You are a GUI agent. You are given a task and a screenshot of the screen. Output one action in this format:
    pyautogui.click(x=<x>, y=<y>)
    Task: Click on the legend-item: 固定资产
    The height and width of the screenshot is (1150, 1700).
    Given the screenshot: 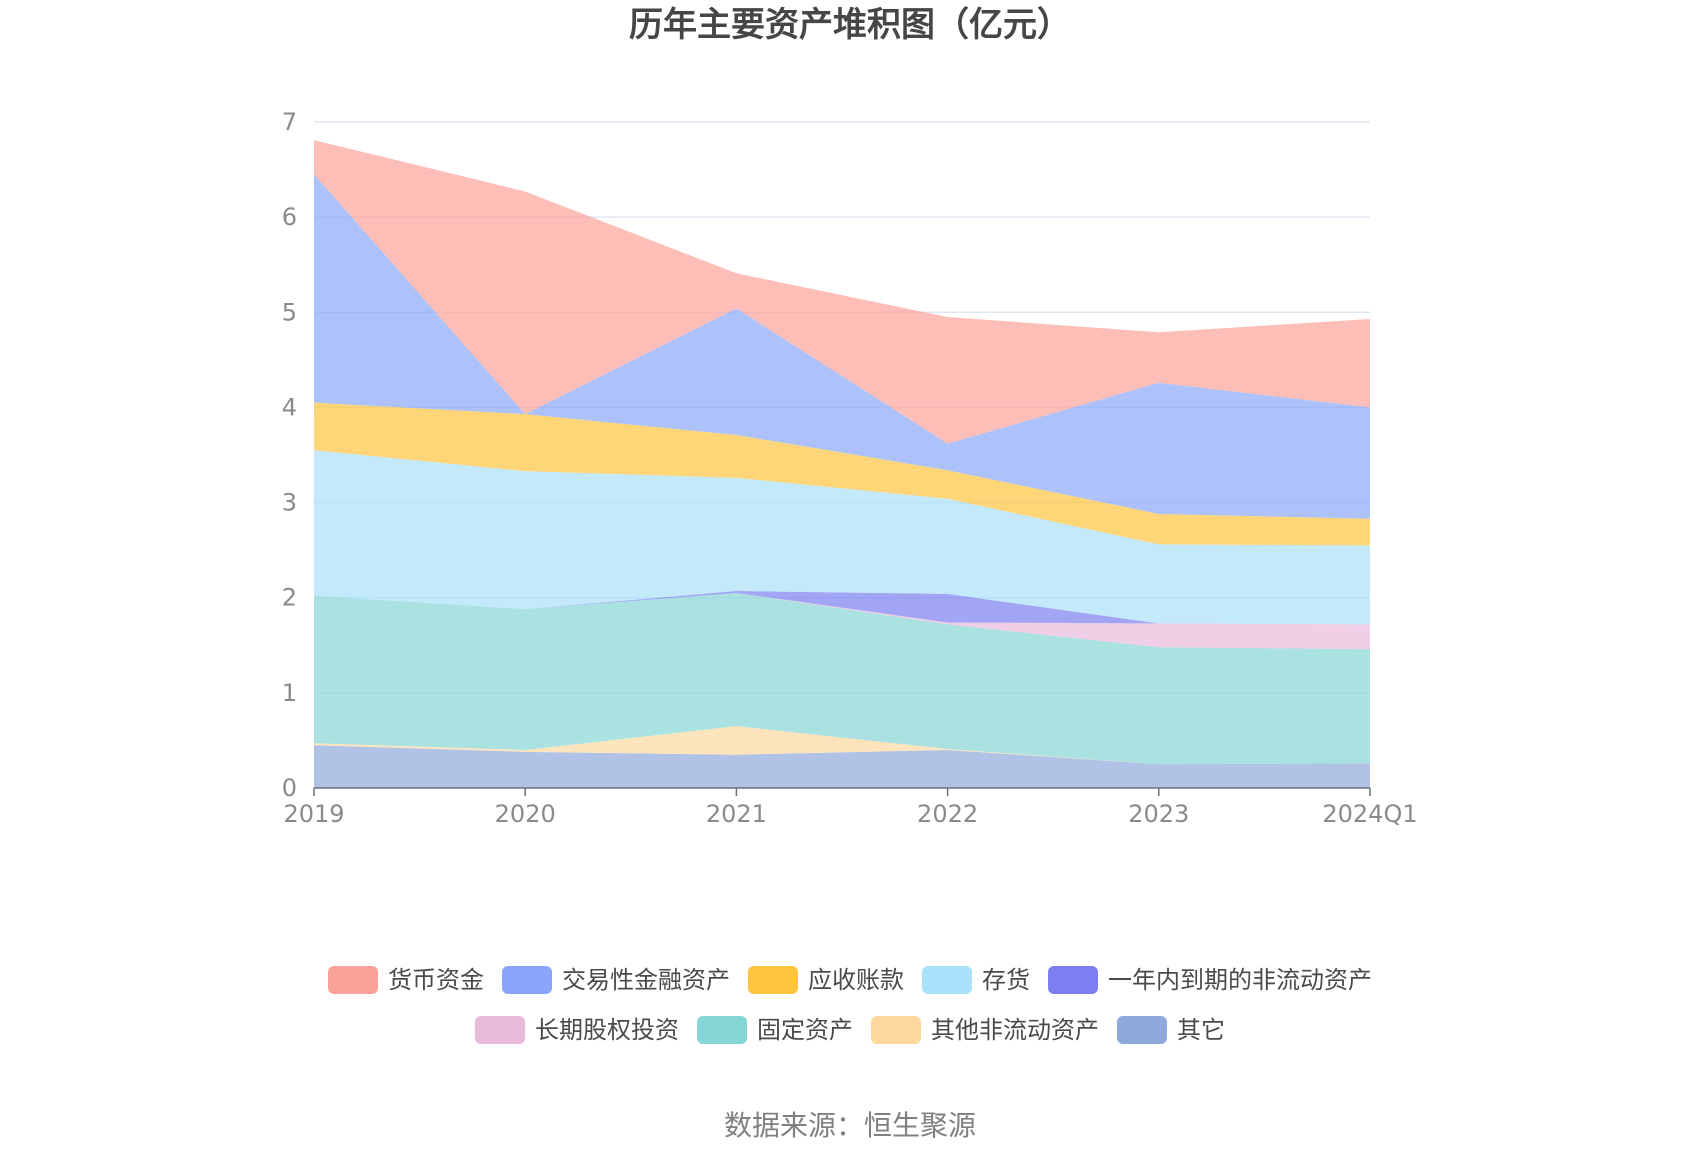 What is the action you would take?
    pyautogui.click(x=775, y=1030)
    